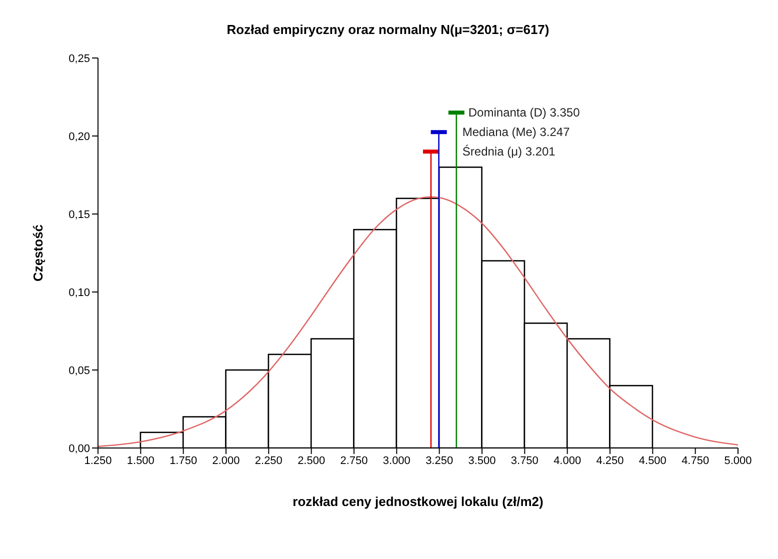 The height and width of the screenshot is (559, 778). What do you see at coordinates (226, 460) in the screenshot?
I see `x-tick-label: 2.000` at bounding box center [226, 460].